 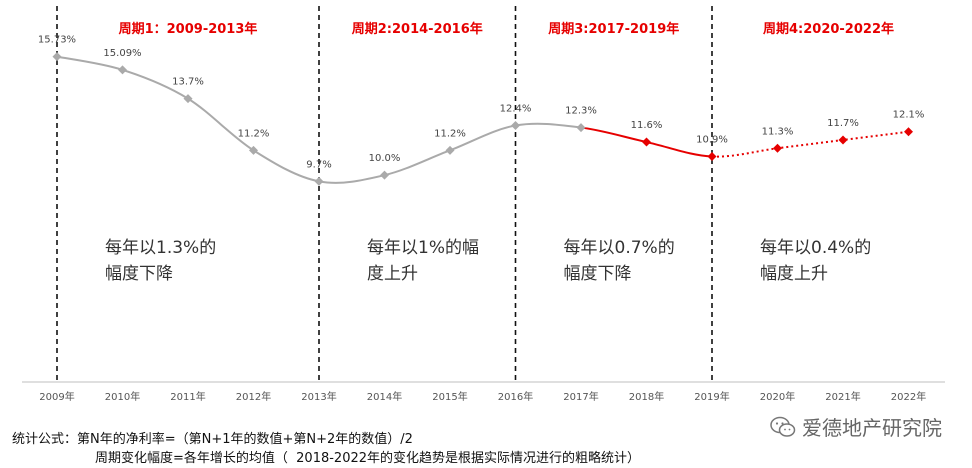 I want to click on x-tick-label: 2021年, so click(x=842, y=396).